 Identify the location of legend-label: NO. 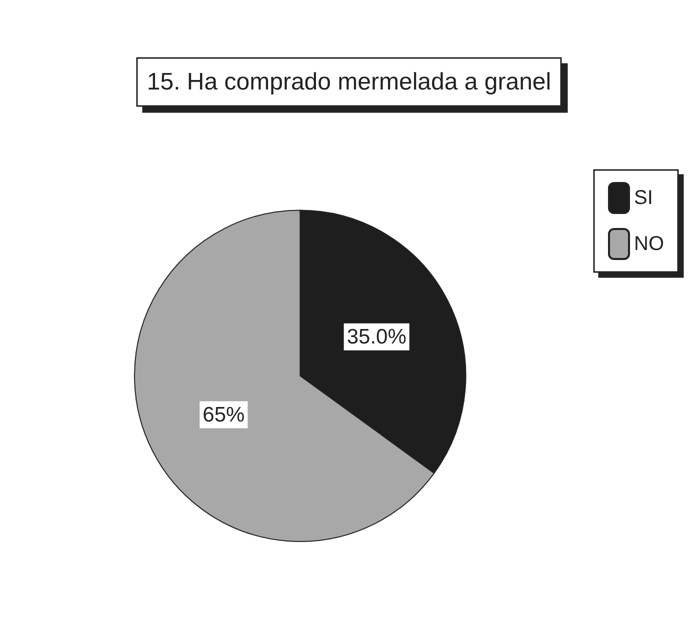
(649, 244).